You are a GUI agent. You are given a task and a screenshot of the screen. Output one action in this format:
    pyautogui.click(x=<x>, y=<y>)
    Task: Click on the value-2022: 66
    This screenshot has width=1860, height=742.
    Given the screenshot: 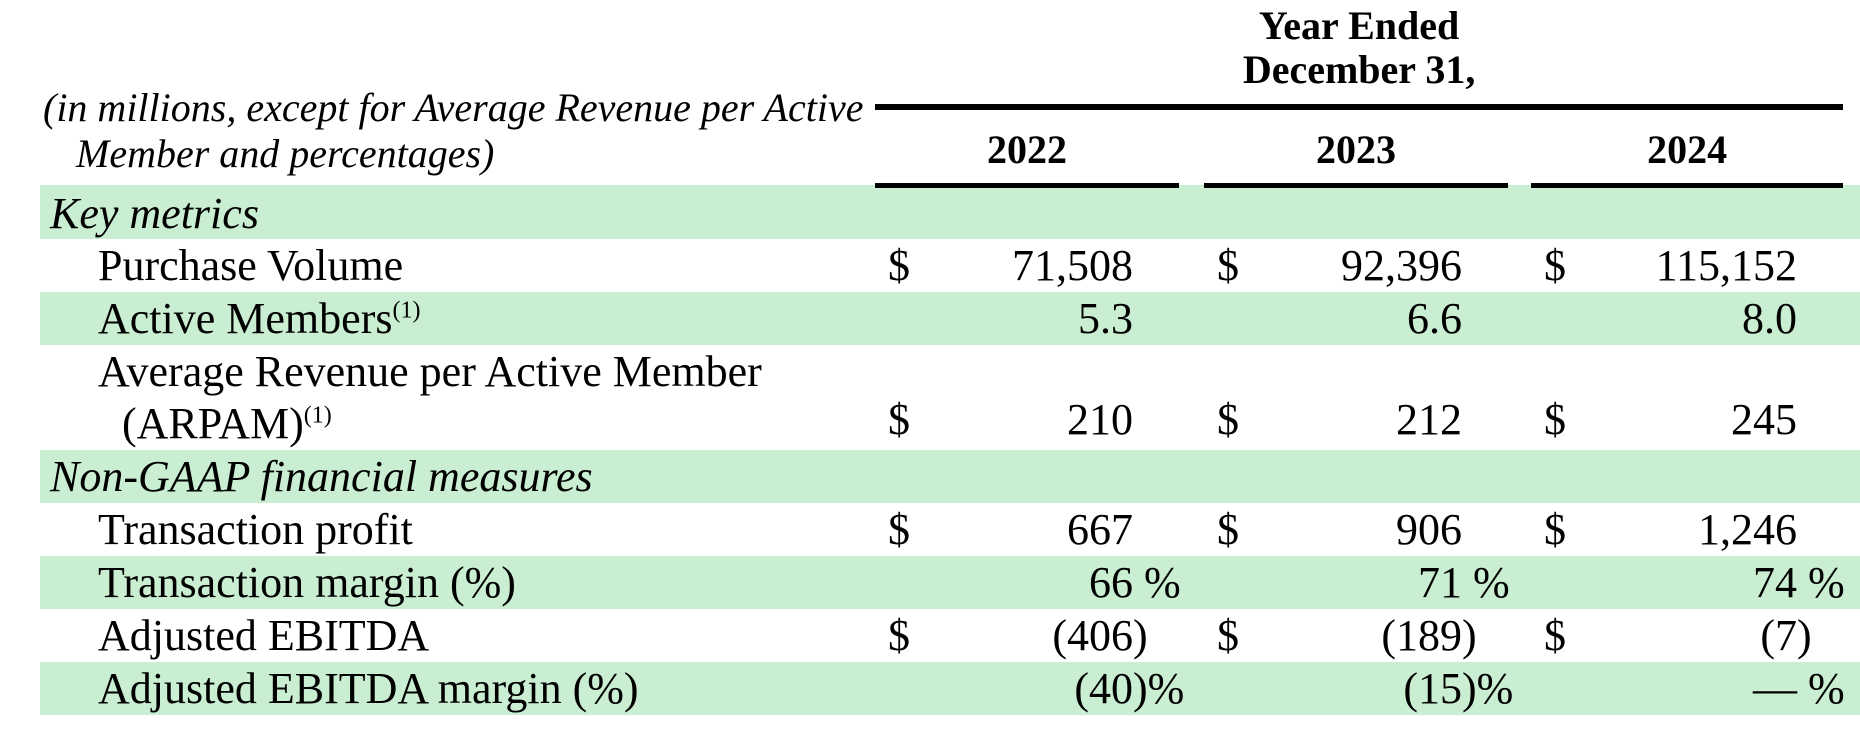 What is the action you would take?
    pyautogui.click(x=1027, y=582)
    